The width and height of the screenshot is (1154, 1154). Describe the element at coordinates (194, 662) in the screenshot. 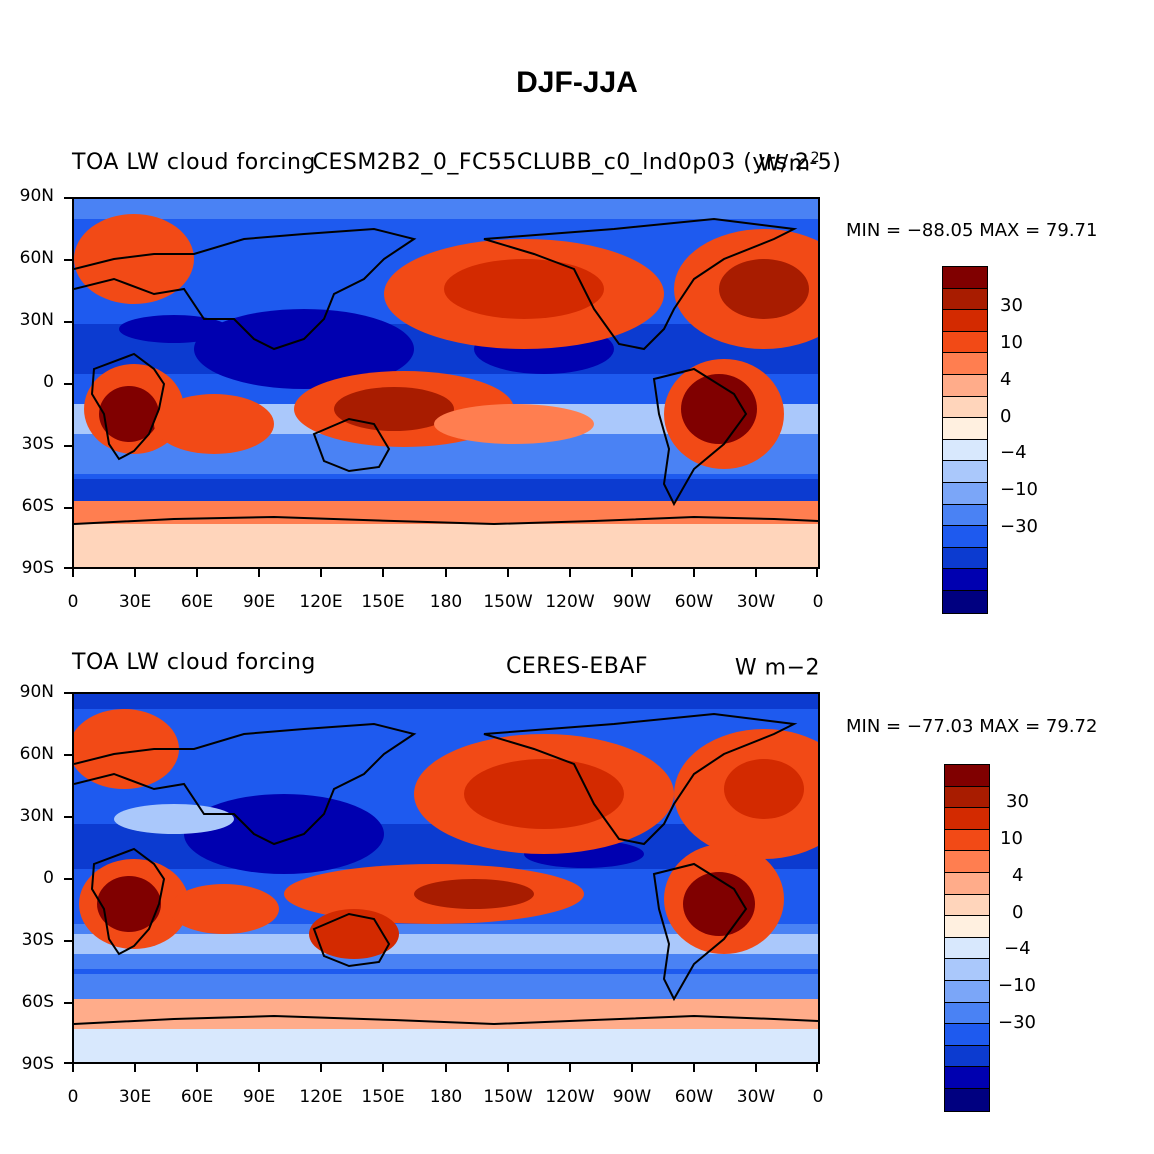

I see `panel-left-title: TOA LW cloud forcing` at that location.